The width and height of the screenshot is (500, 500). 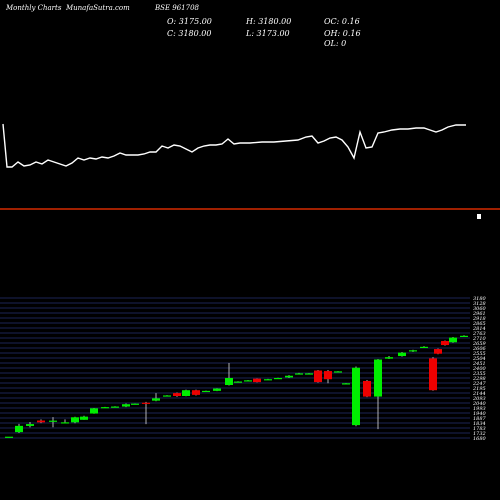 What do you see at coordinates (479, 379) in the screenshot?
I see `y-tick-label: 2298` at bounding box center [479, 379].